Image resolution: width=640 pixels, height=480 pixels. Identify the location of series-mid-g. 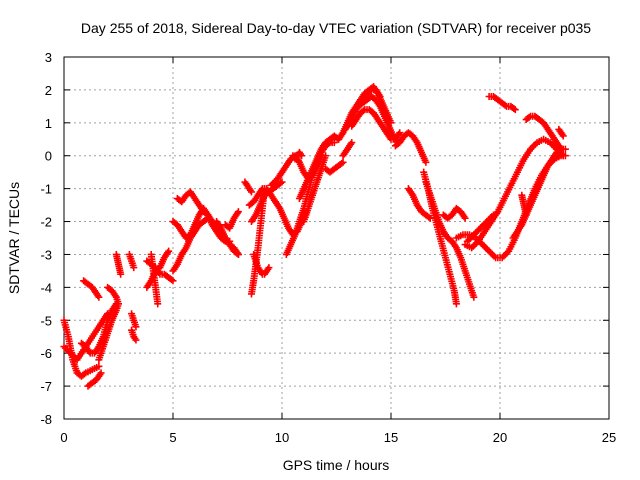
(227, 238).